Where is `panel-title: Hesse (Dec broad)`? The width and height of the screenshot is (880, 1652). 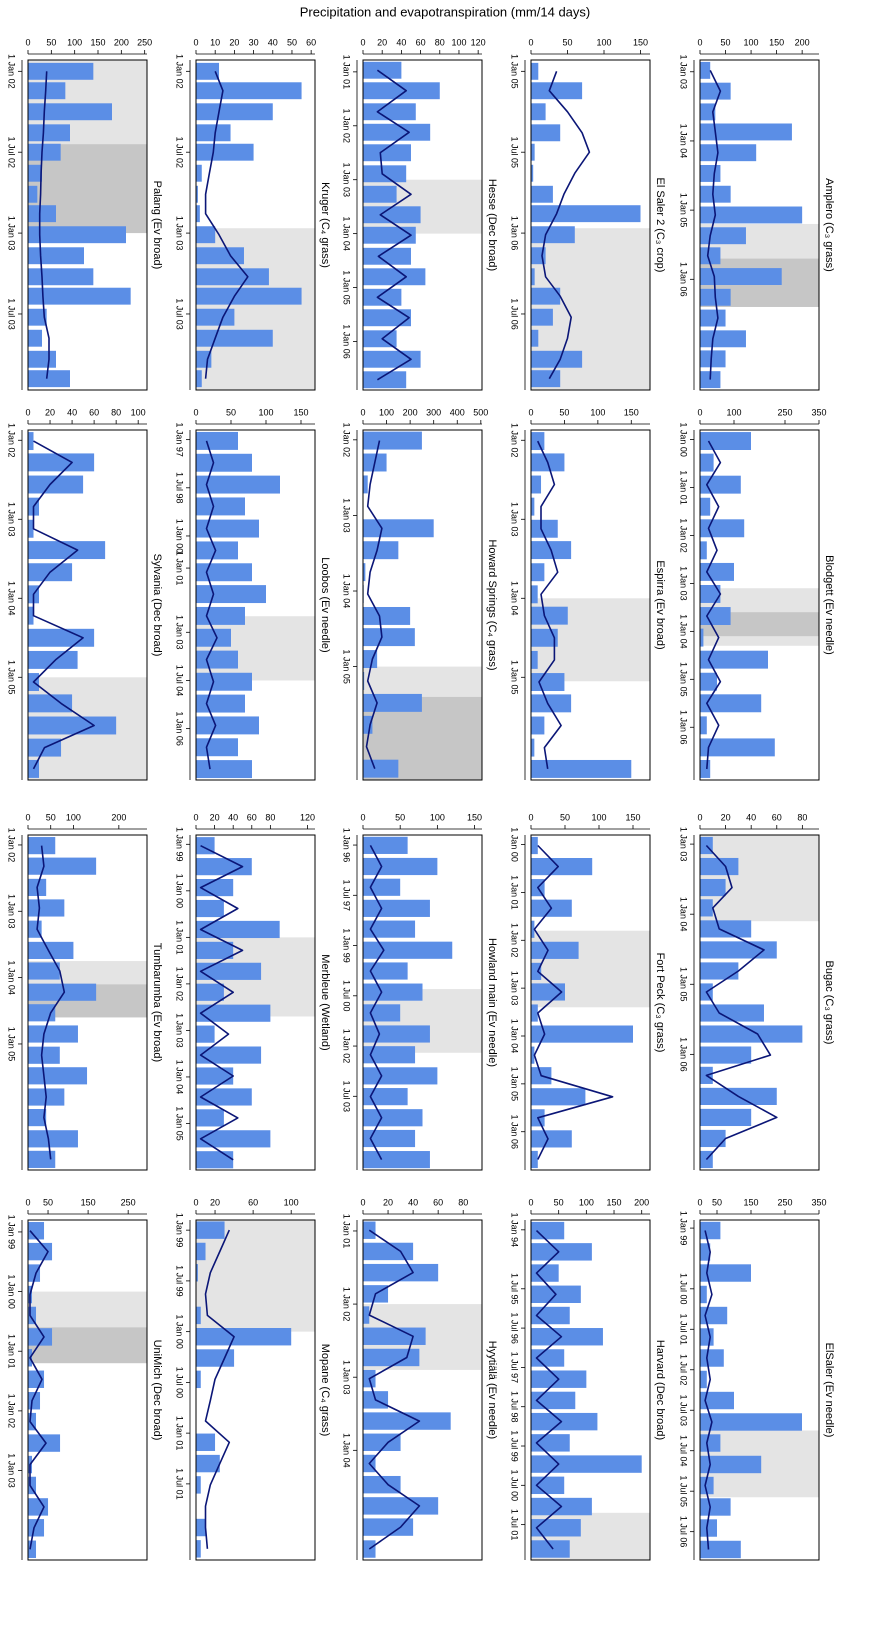
panel-title: Hesse (Dec broad) is located at coordinates (492, 225).